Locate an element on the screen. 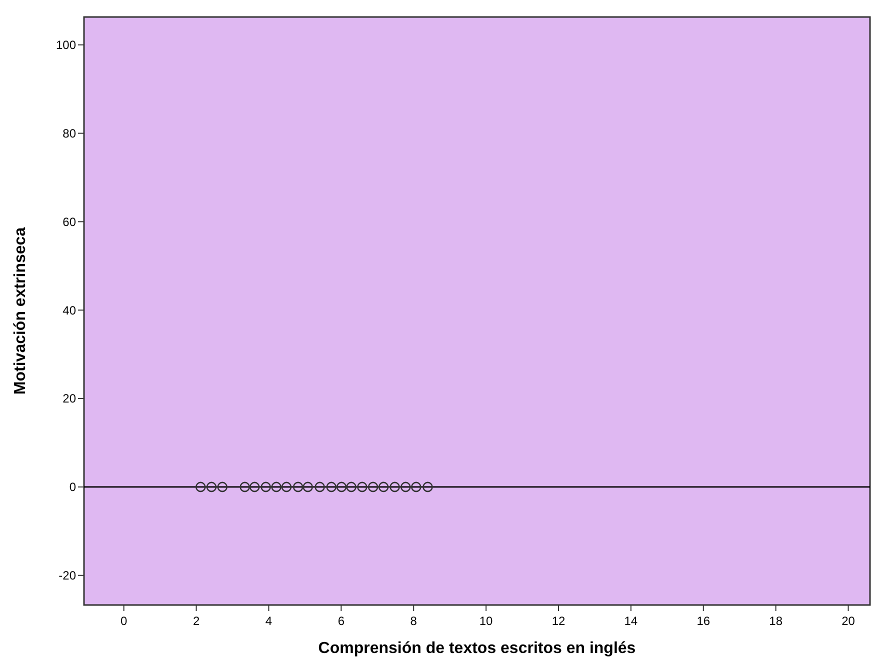 This screenshot has width=872, height=668. x-tick-label: 4 is located at coordinates (268, 621).